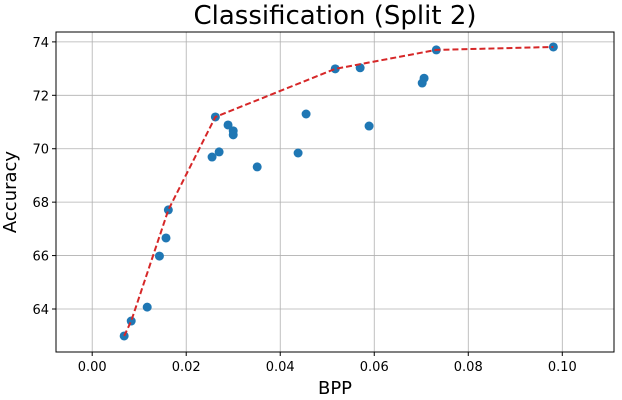 This screenshot has height=400, width=622. What do you see at coordinates (40, 150) in the screenshot?
I see `y-tick-label: 70` at bounding box center [40, 150].